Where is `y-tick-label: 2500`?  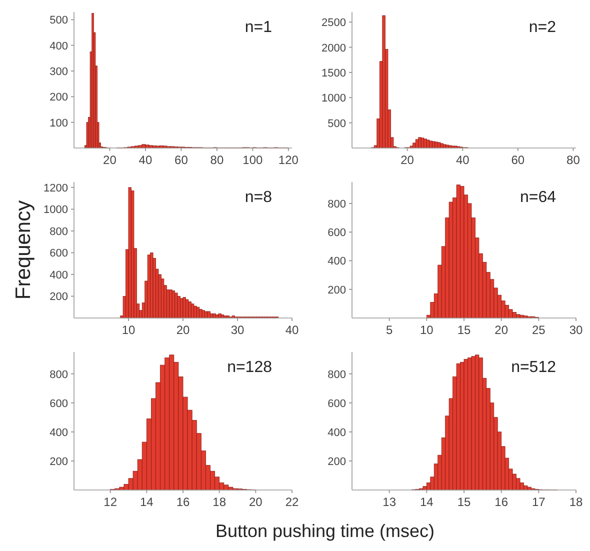 y-tick-label: 2500 is located at coordinates (334, 23).